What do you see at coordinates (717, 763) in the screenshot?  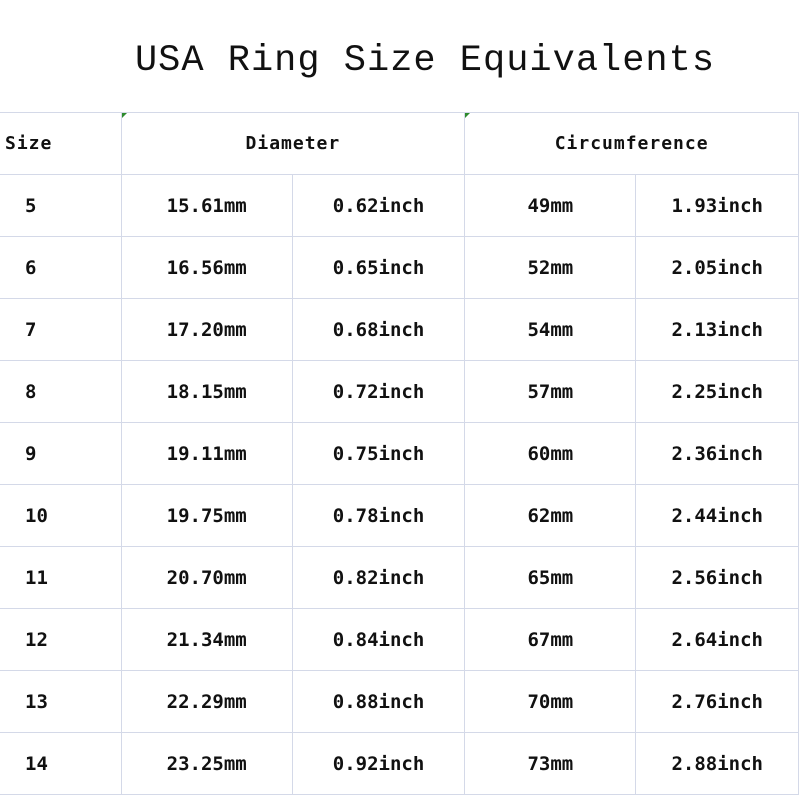 I see `circumference-inch-cell: 2.88inch` at bounding box center [717, 763].